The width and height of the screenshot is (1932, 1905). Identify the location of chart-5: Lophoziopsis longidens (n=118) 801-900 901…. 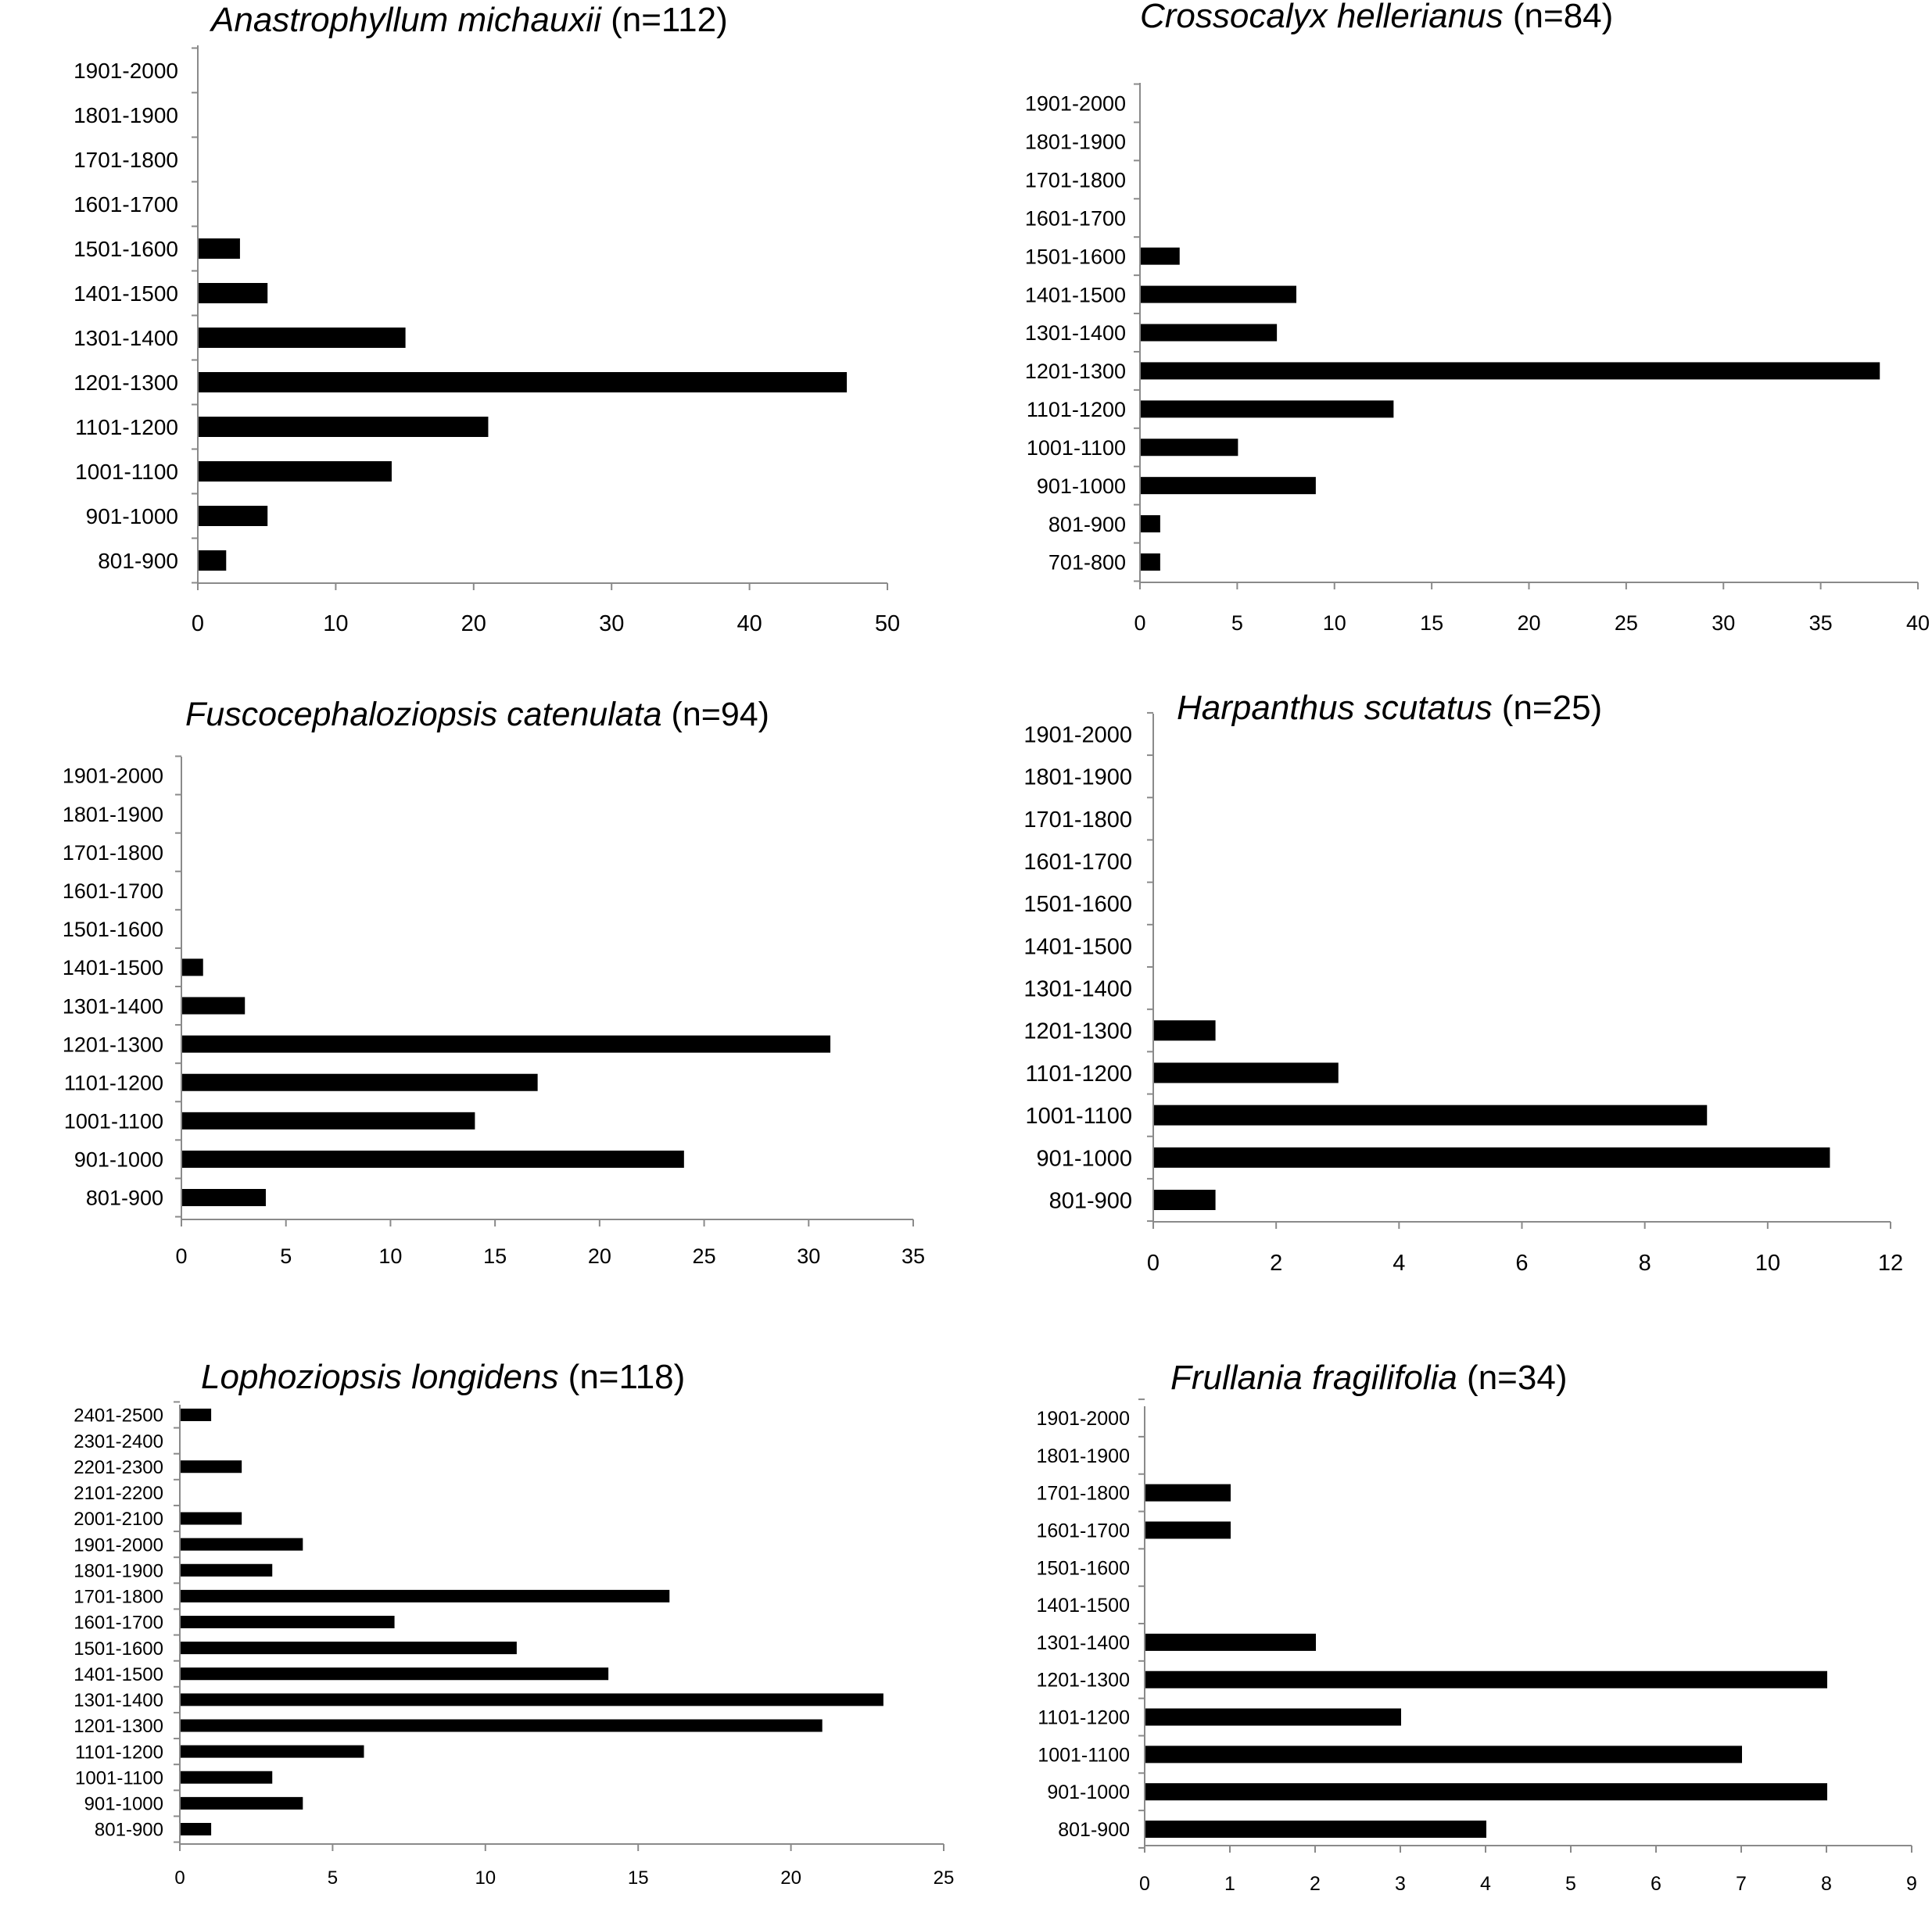
(513, 1623).